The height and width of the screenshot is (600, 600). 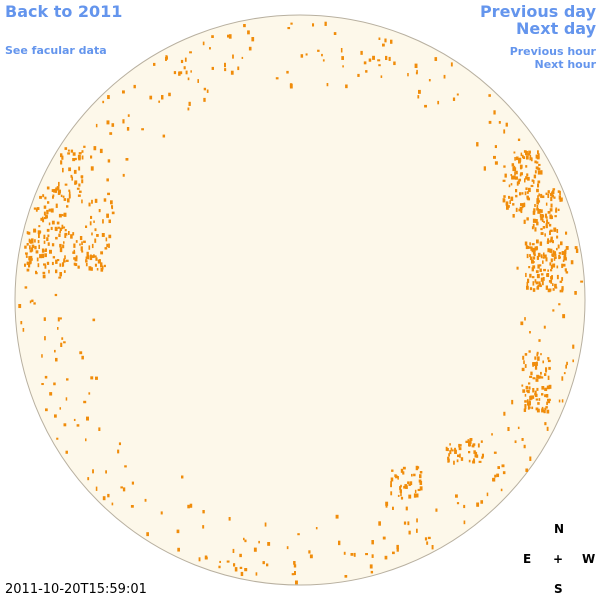 I want to click on previous-hour-link: Previous hour, so click(x=552, y=51).